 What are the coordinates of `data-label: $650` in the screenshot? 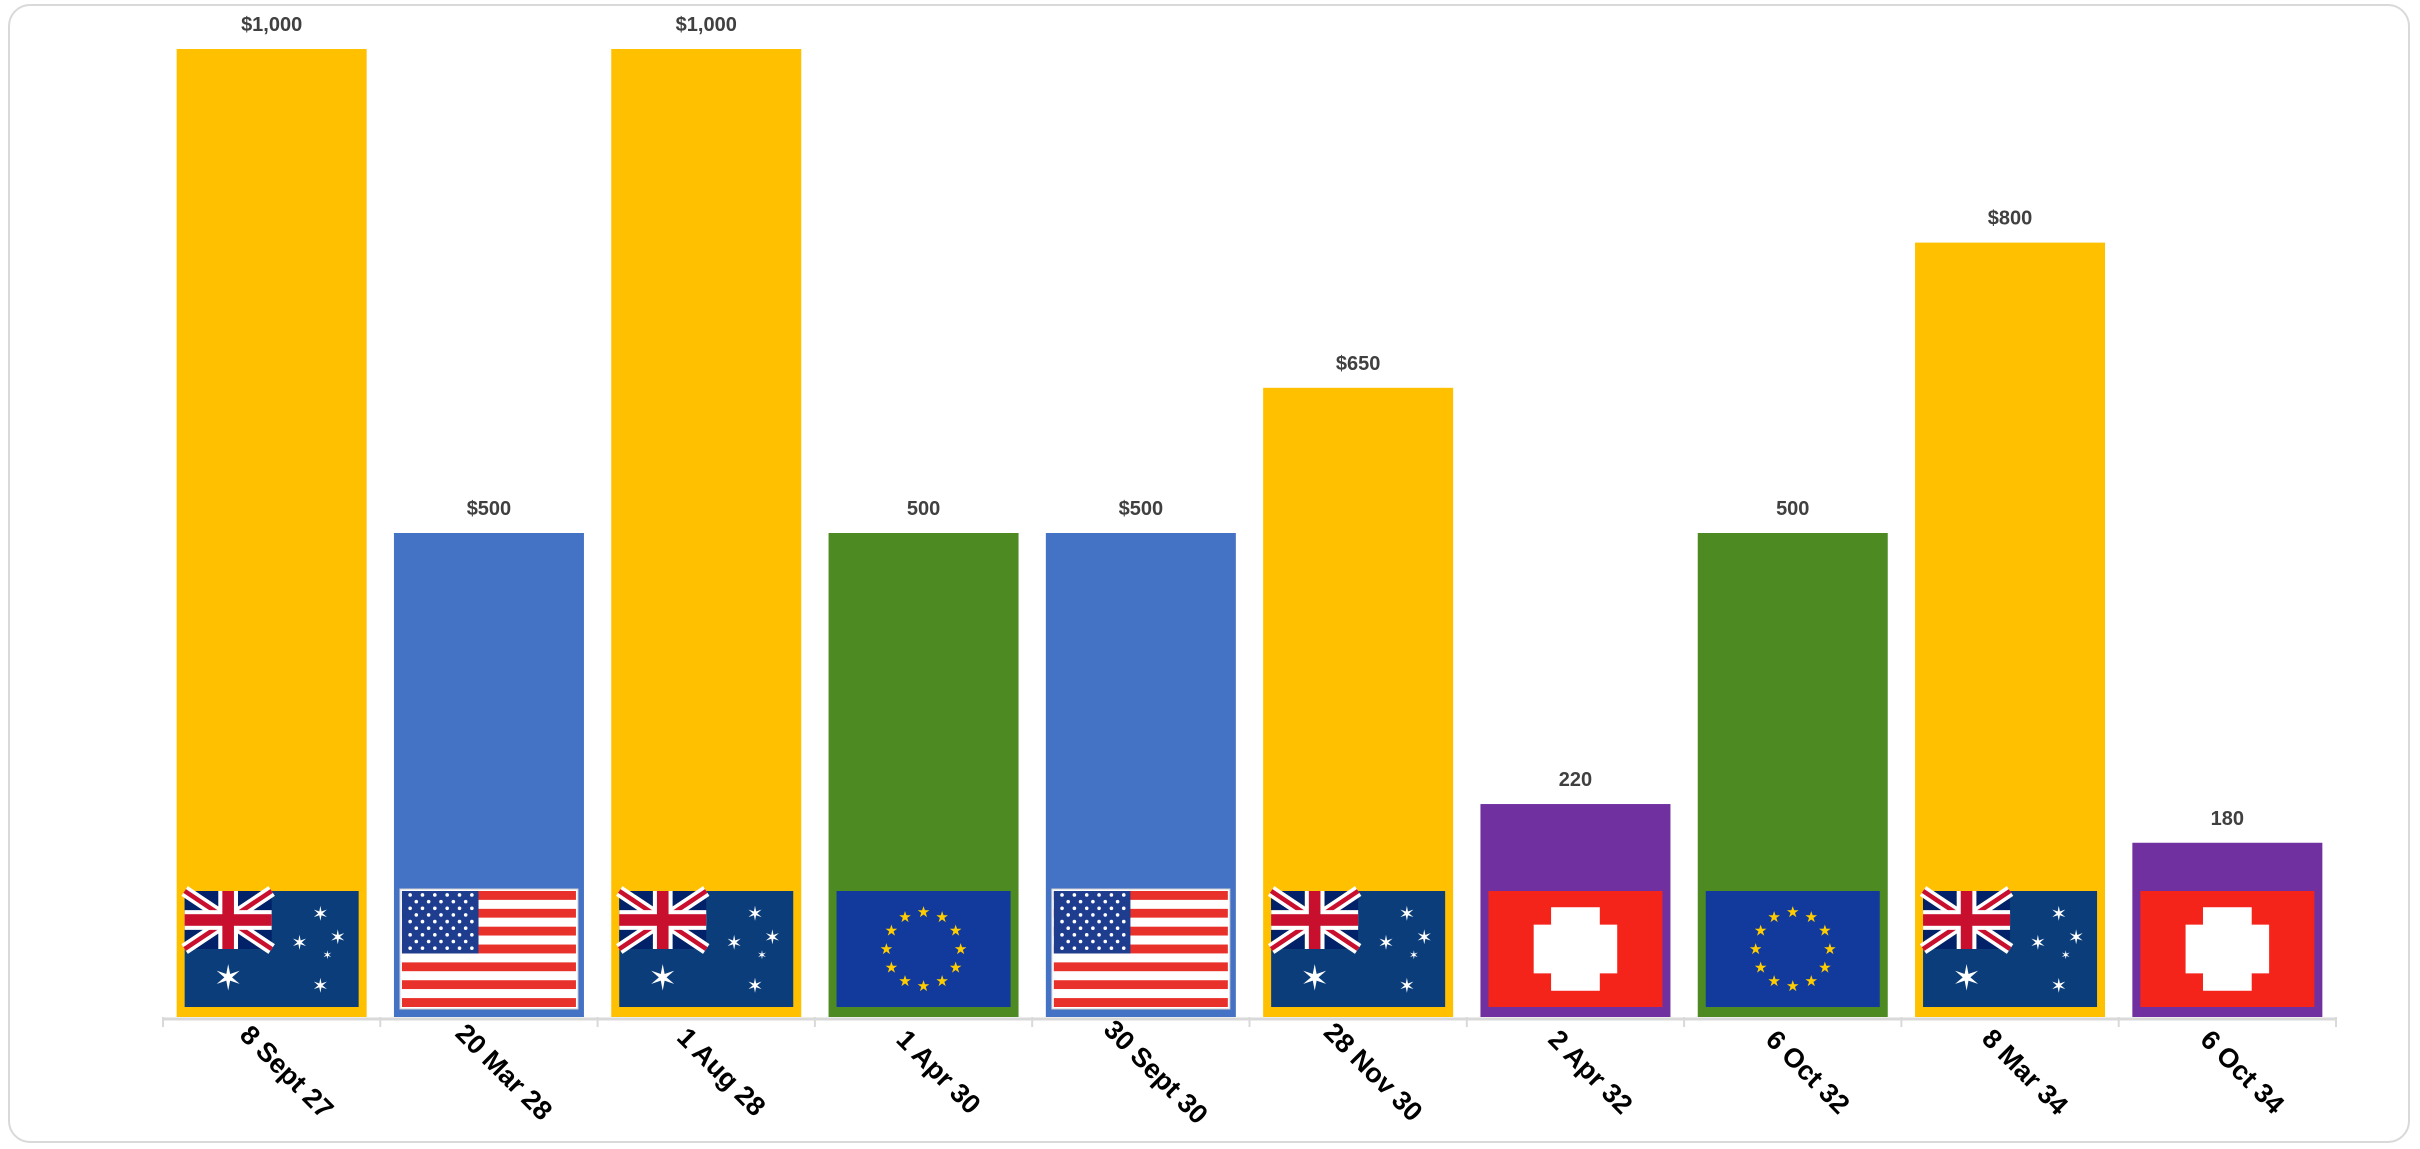 It's located at (1358, 364).